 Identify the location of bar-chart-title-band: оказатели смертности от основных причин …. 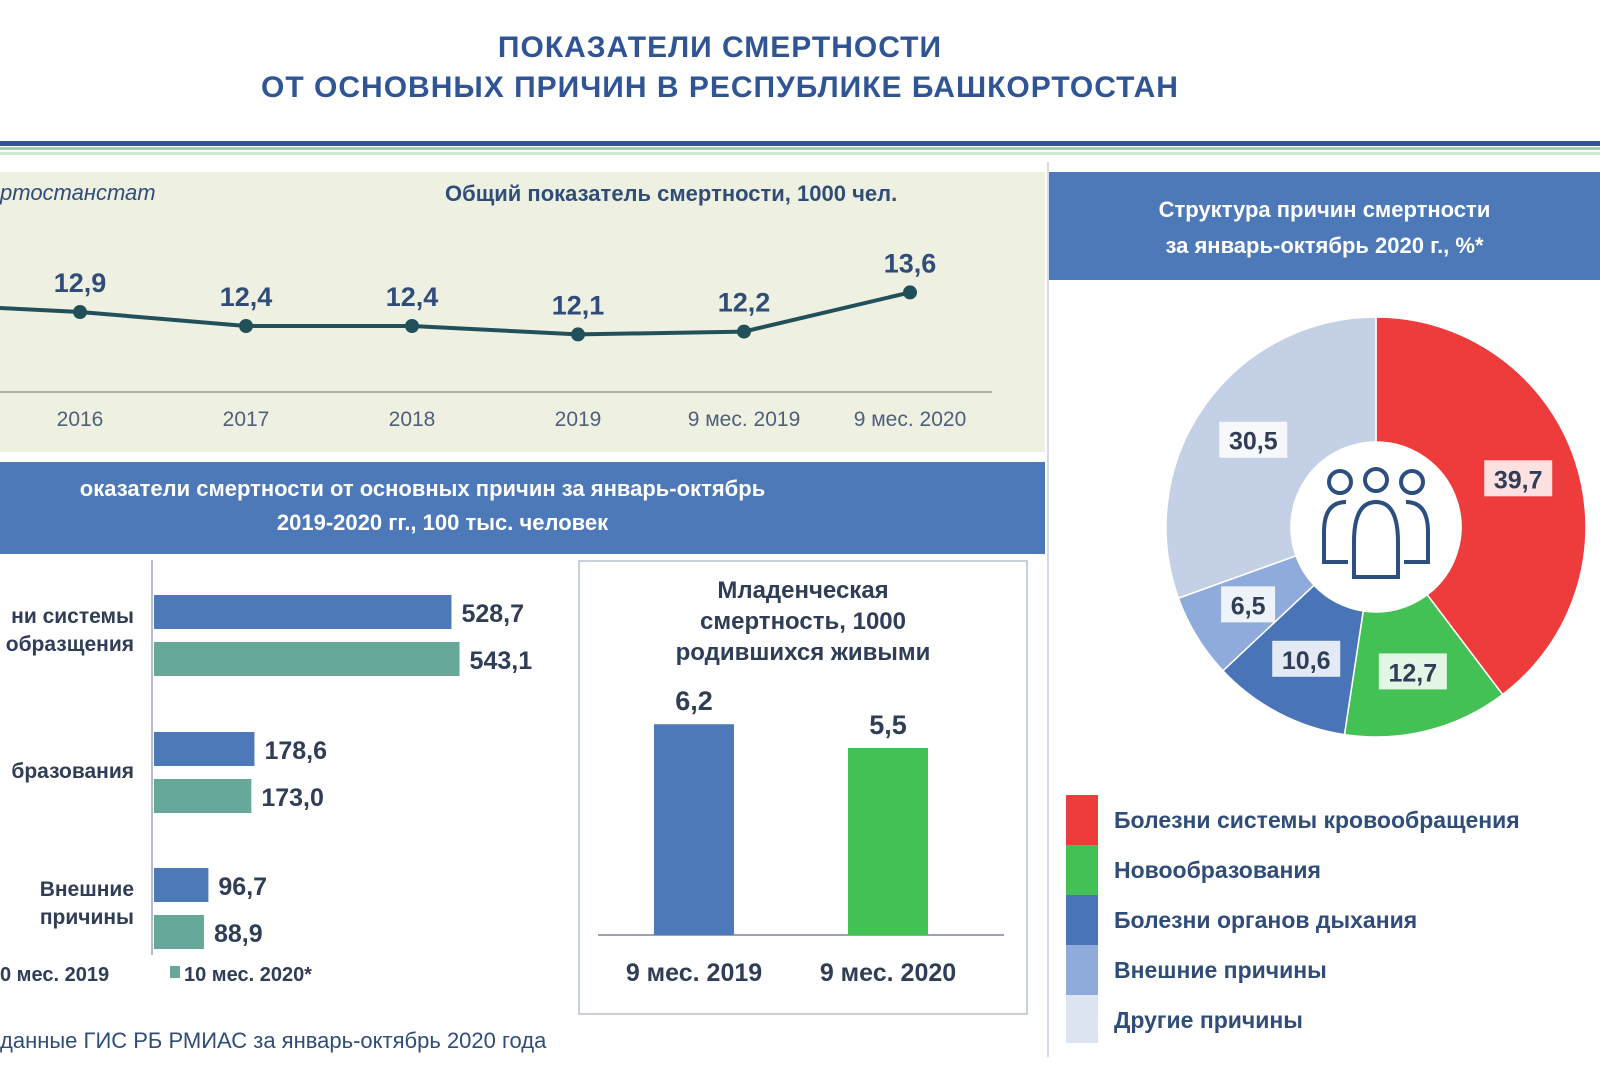
(522, 508).